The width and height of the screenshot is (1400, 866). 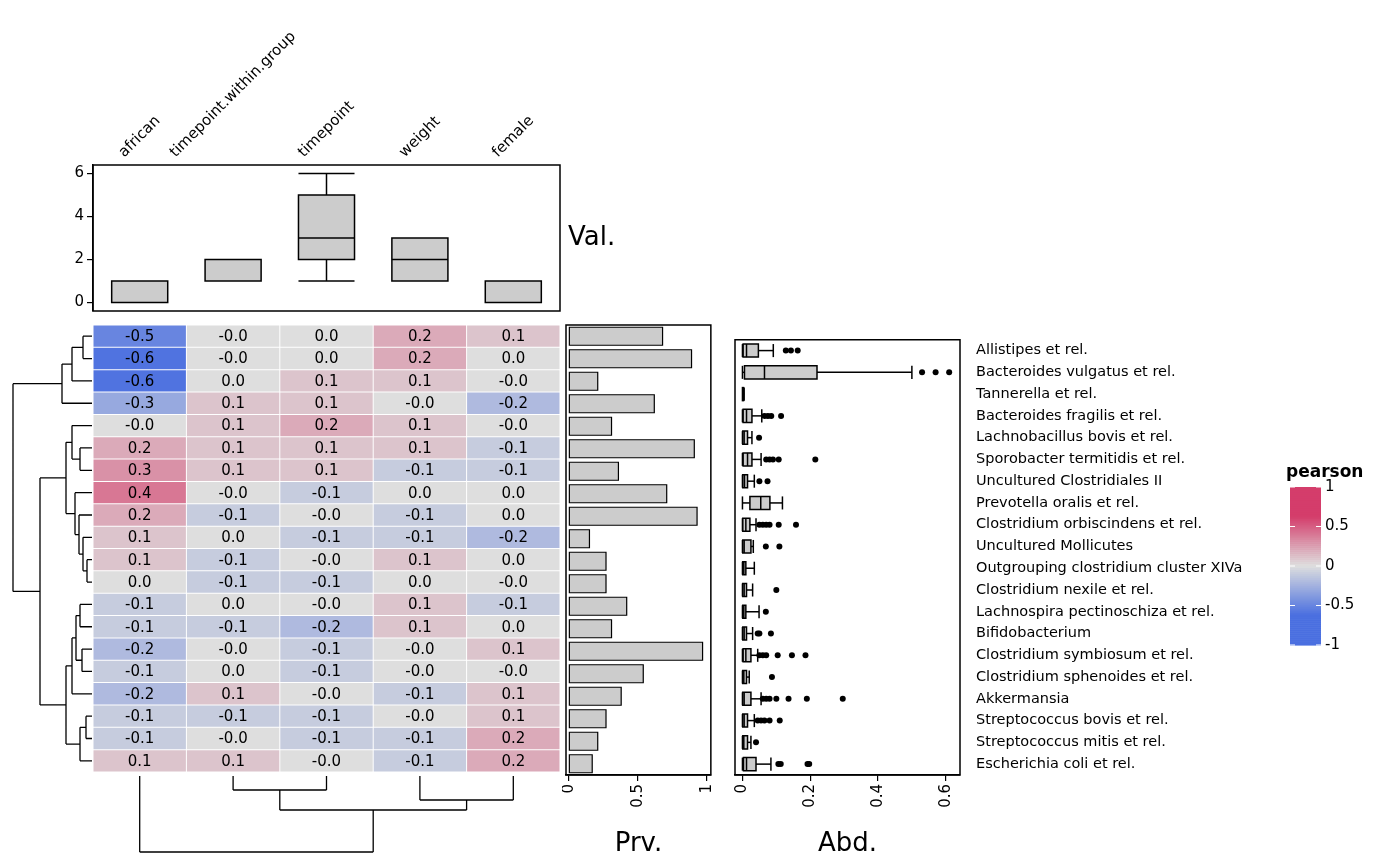 What do you see at coordinates (1072, 719) in the screenshot?
I see `y-tick-label: Streptococcus bovis et rel.` at bounding box center [1072, 719].